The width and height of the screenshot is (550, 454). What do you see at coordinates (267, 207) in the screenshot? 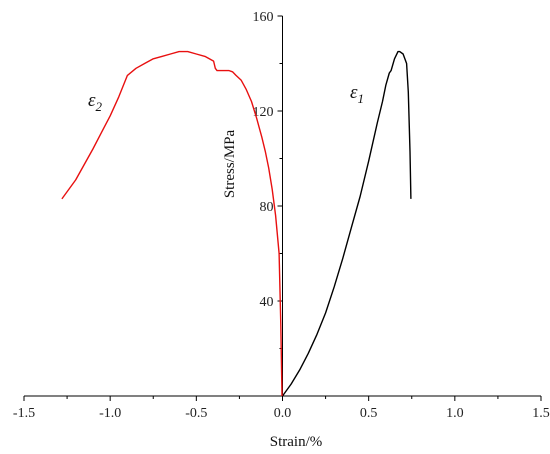
I see `y-tick-label: 80` at bounding box center [267, 207].